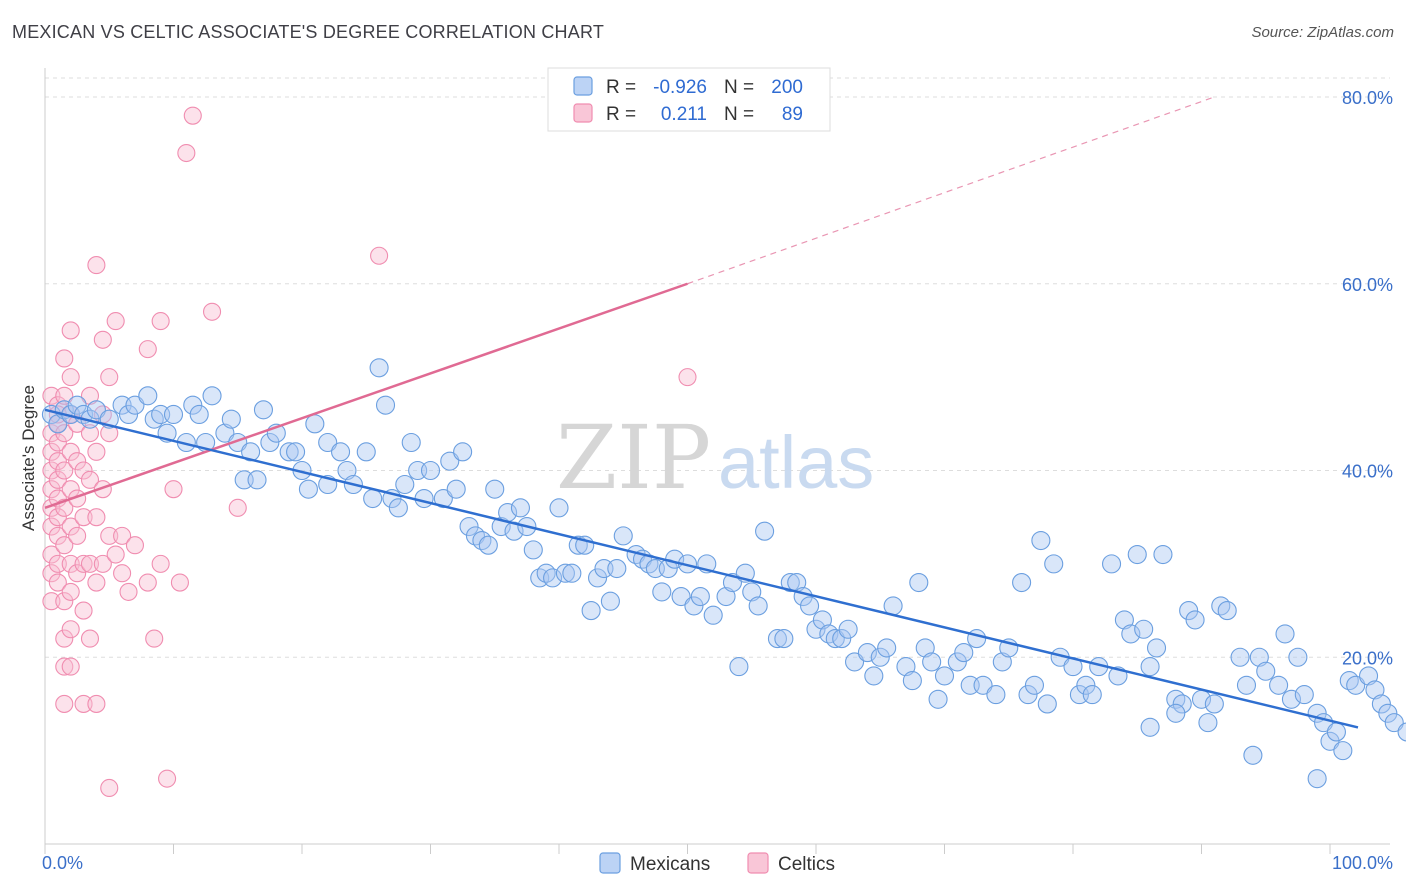 This screenshot has width=1406, height=892. Describe the element at coordinates (1367, 472) in the screenshot. I see `y-tick-label-40: 40.0%` at that location.